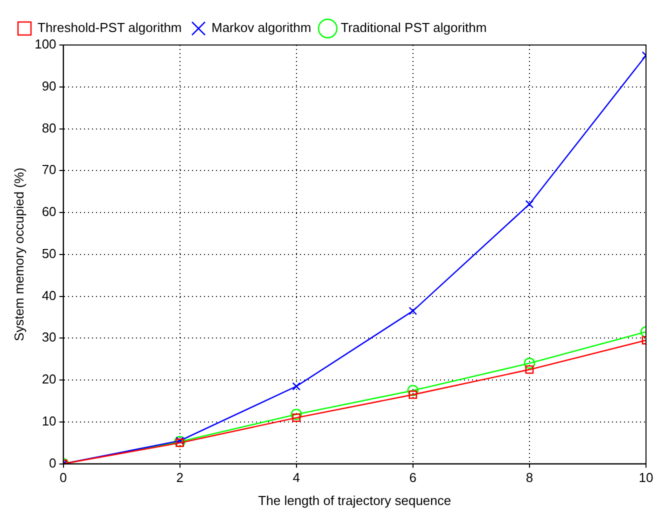 The height and width of the screenshot is (524, 669). Describe the element at coordinates (413, 478) in the screenshot. I see `x-tick-label: 6` at that location.